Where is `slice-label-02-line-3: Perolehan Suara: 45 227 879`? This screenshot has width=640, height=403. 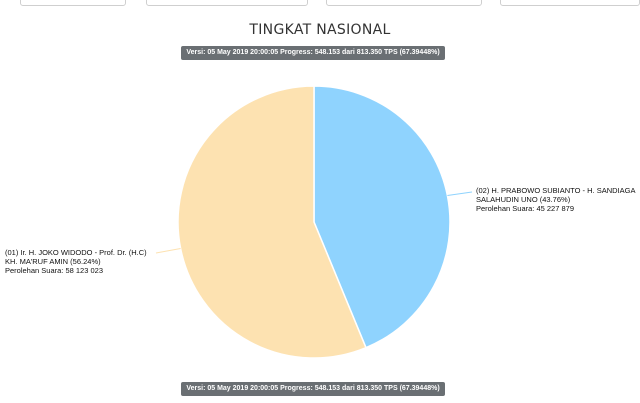
slice-label-02-line-3: Perolehan Suara: 45 227 879 is located at coordinates (525, 208).